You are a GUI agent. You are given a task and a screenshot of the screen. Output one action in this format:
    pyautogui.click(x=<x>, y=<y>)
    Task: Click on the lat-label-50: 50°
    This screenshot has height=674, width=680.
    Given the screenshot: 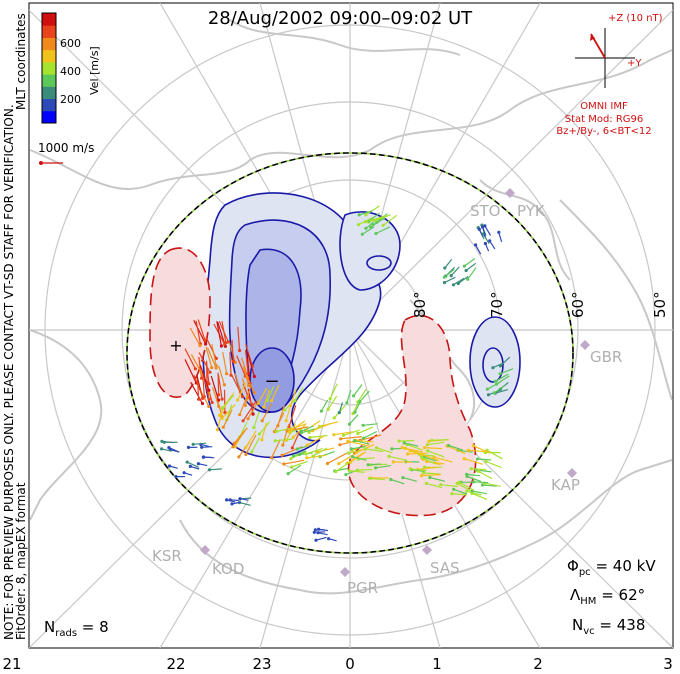 What is the action you would take?
    pyautogui.click(x=660, y=304)
    